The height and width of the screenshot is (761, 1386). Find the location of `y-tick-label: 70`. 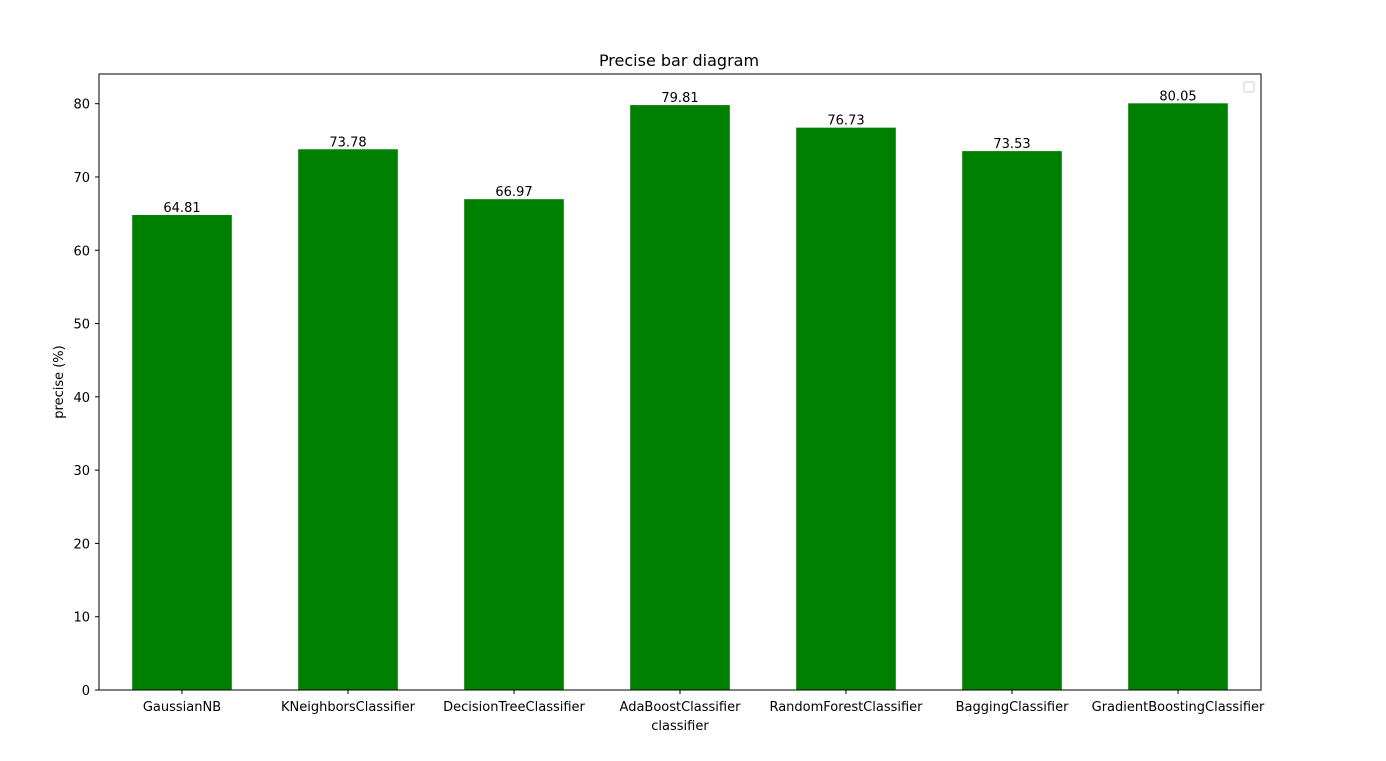

y-tick-label: 70 is located at coordinates (81, 178).